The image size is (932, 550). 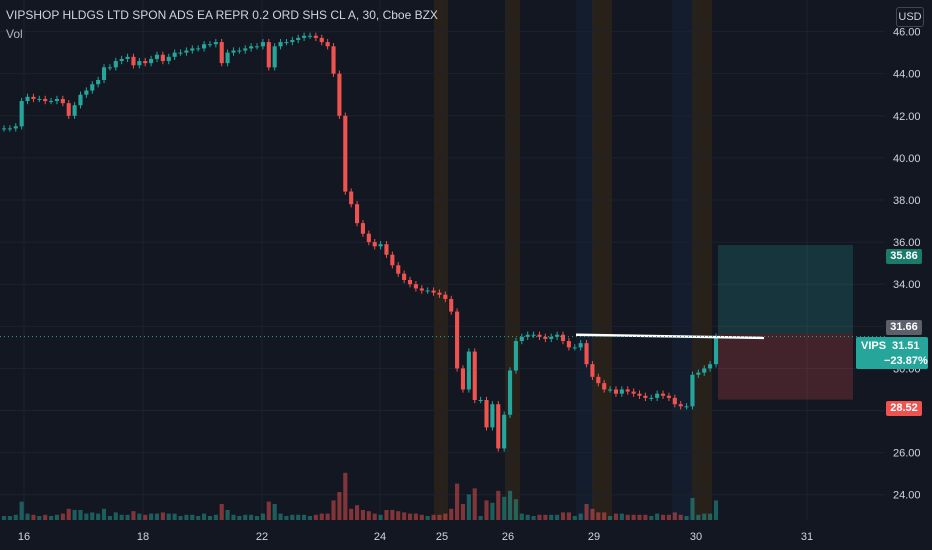 What do you see at coordinates (24, 537) in the screenshot?
I see `time-tick-label: 16` at bounding box center [24, 537].